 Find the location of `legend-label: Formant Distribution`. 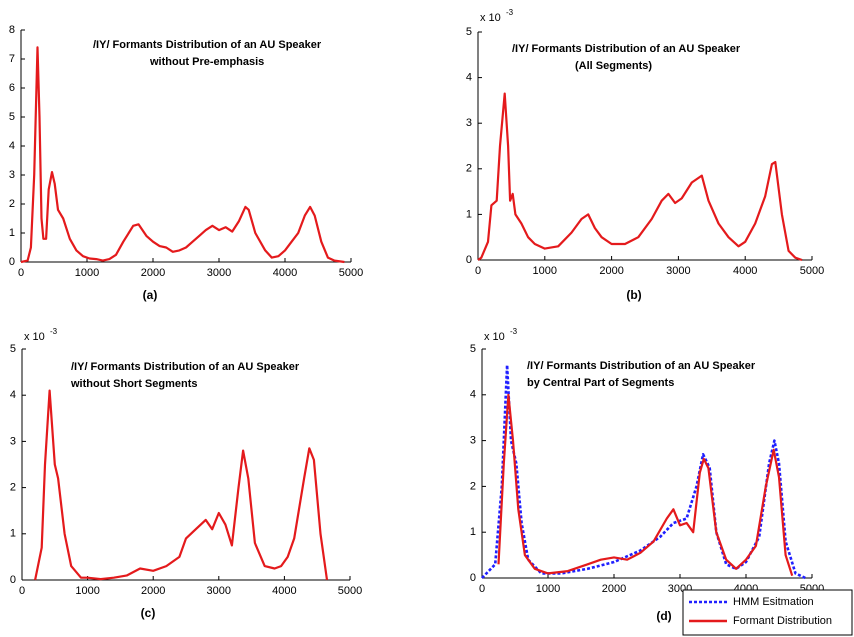

legend-label: Formant Distribution is located at coordinates (782, 621).